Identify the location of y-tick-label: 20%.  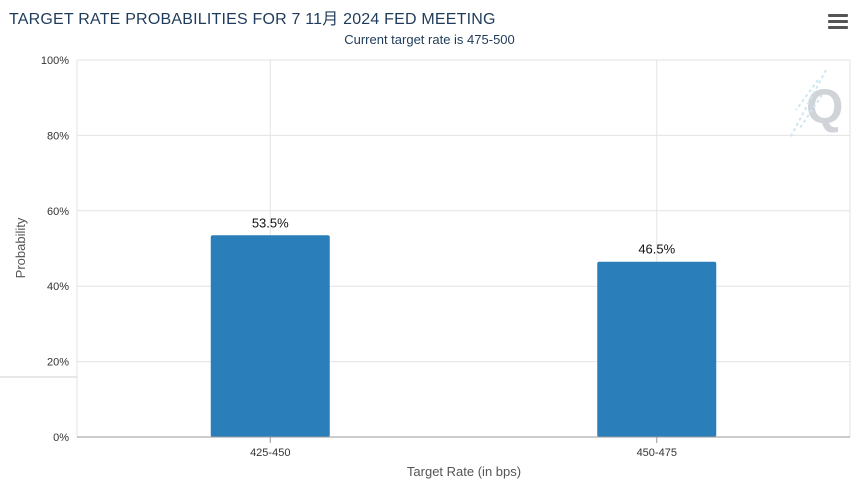
(58, 363).